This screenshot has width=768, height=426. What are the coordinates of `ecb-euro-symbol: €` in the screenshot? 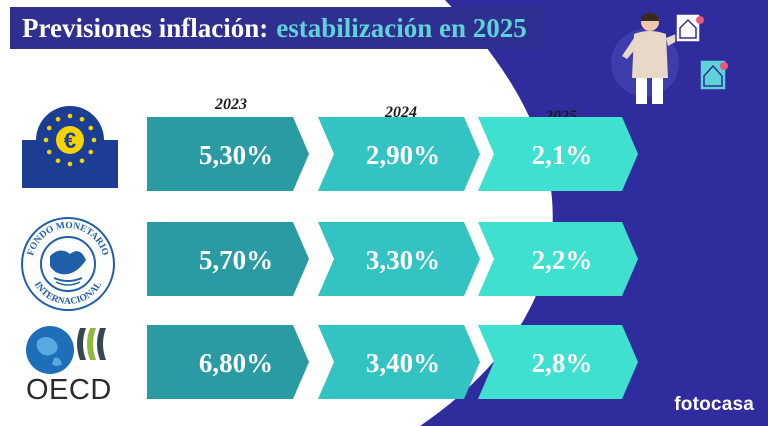 It's located at (70, 140).